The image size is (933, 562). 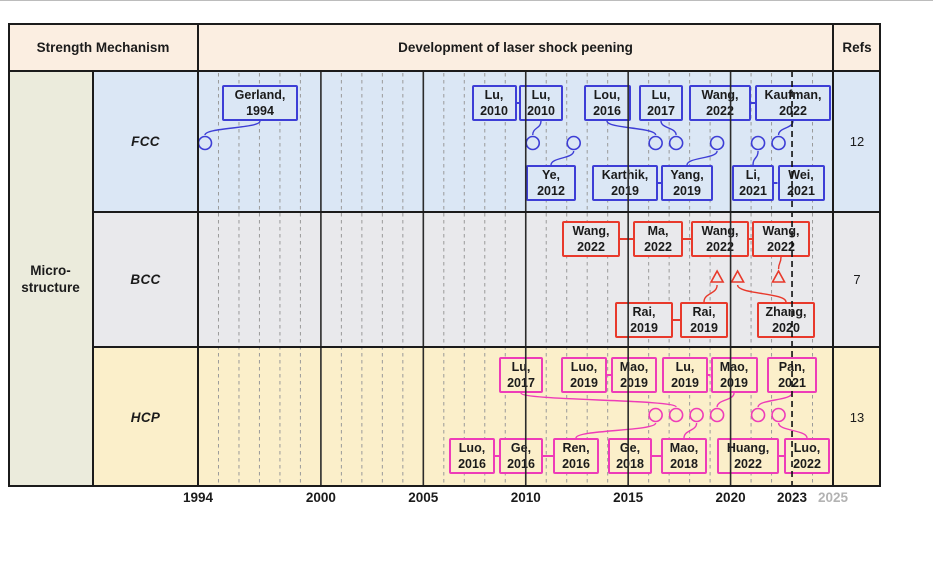 I want to click on figure-title: Development of laser shock peening, so click(x=515, y=47).